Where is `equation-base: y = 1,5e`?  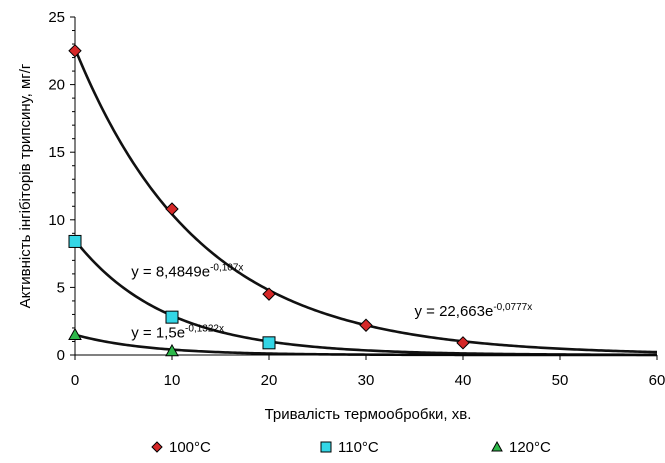 equation-base: y = 1,5e is located at coordinates (158, 332).